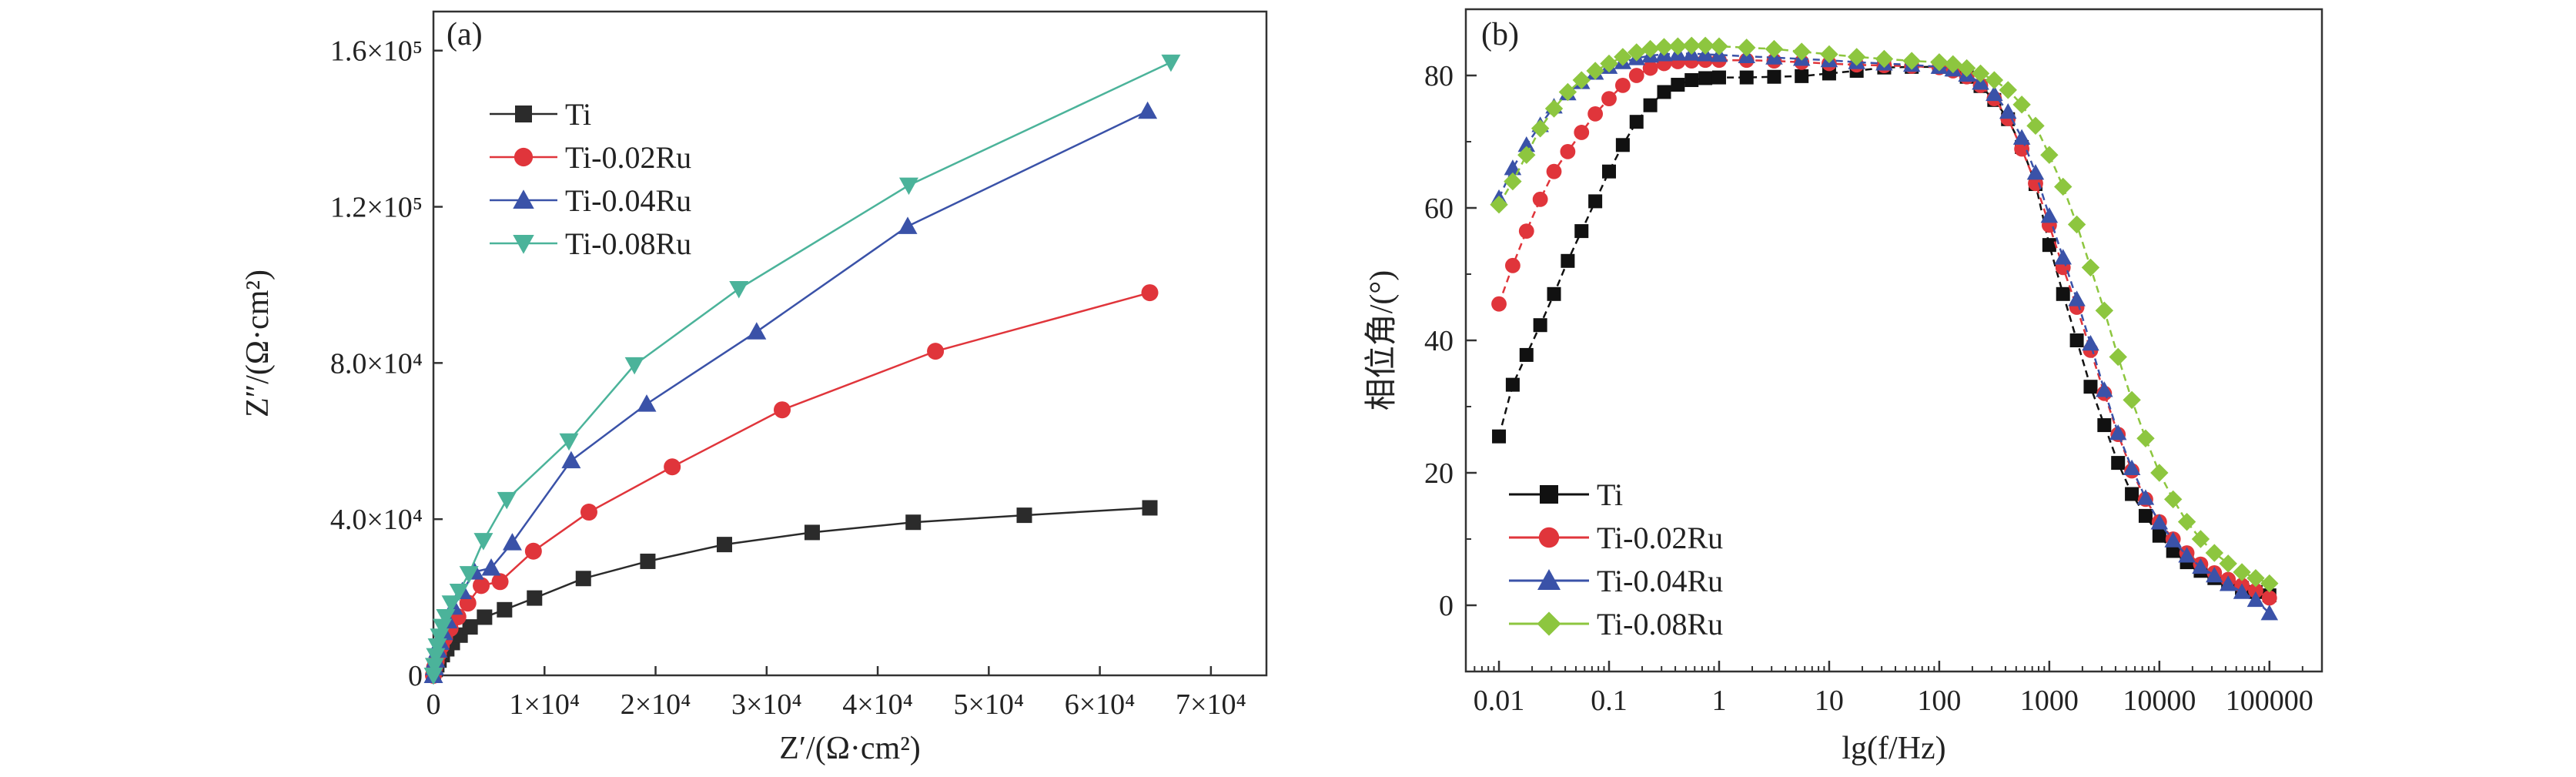 The image size is (2576, 777). I want to click on panel-a-y-tick-label: 4.0×10⁴, so click(376, 520).